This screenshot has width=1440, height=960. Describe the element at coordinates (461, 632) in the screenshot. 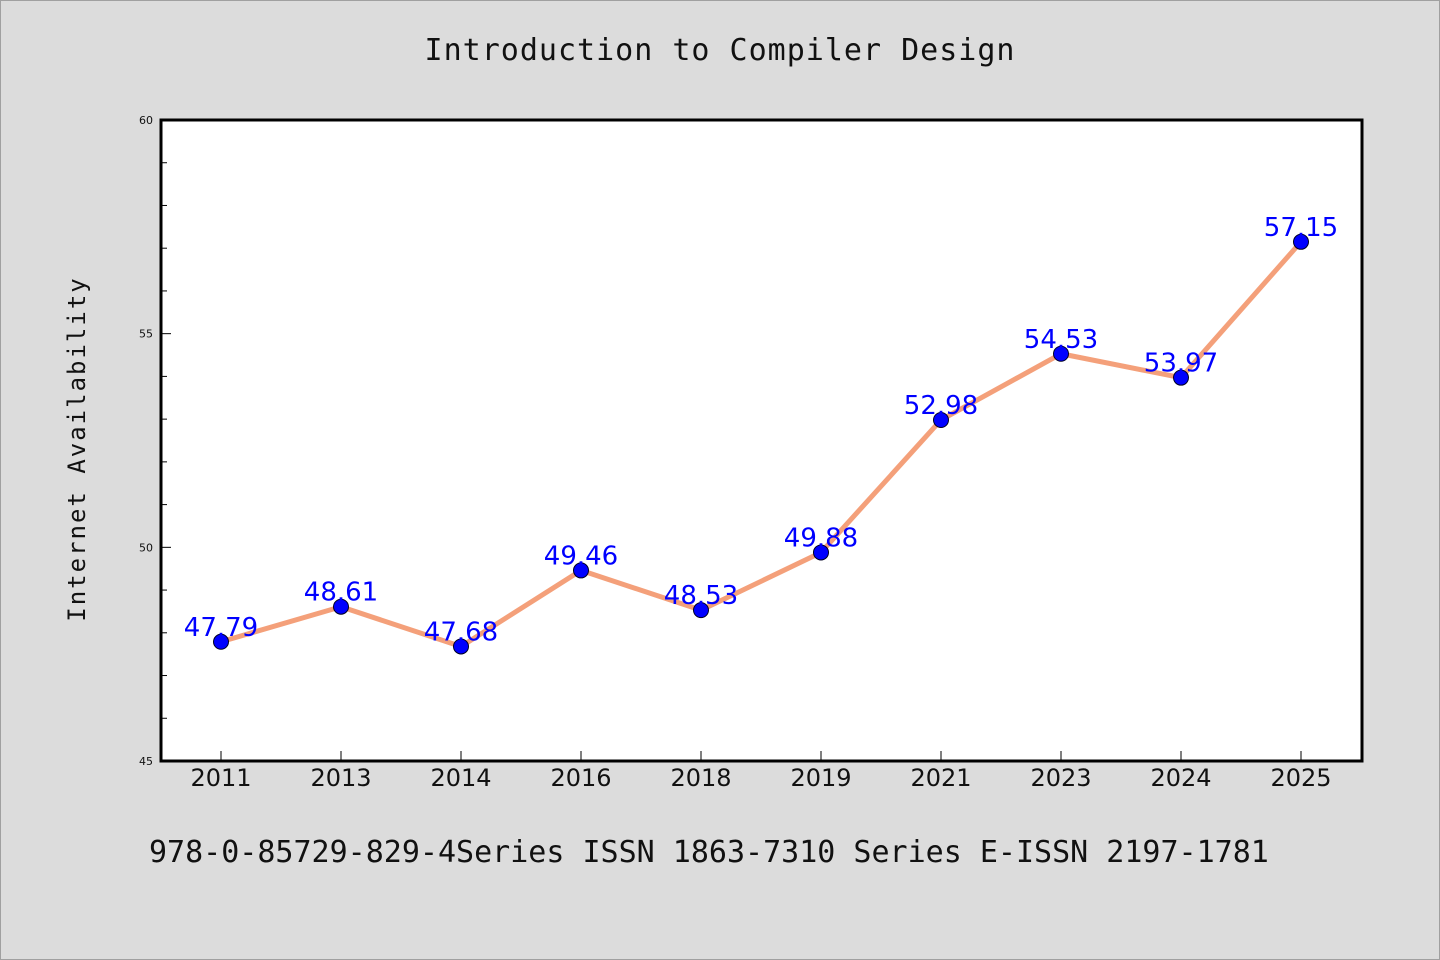

I see `data-label: 47.68` at that location.